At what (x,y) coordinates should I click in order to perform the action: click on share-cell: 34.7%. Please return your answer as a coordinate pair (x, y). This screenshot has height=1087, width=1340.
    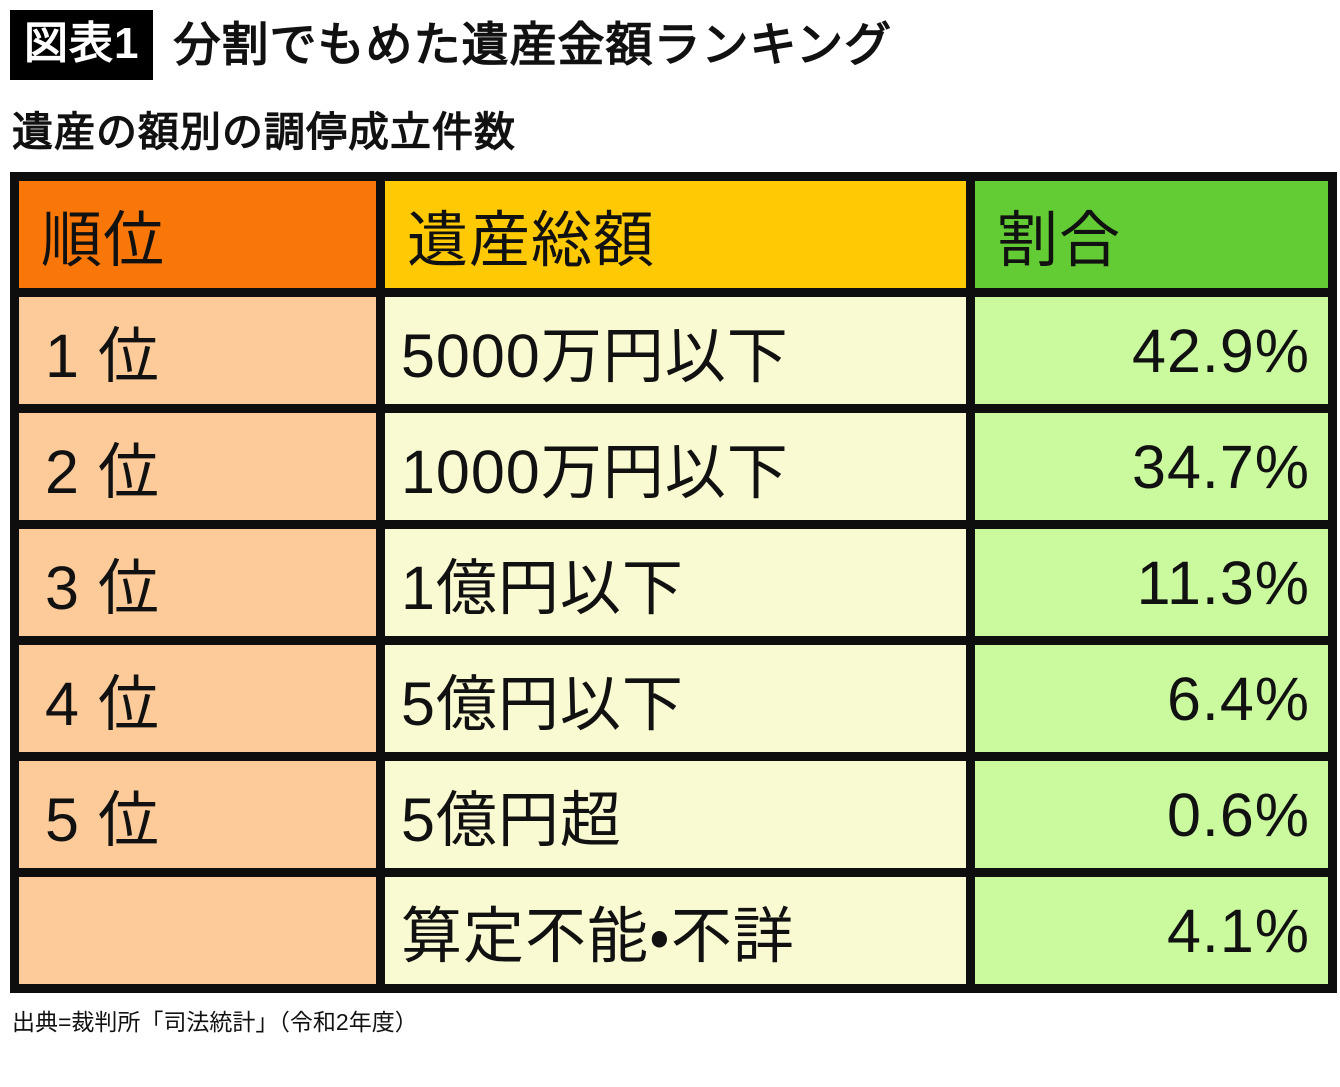
    Looking at the image, I should click on (1151, 466).